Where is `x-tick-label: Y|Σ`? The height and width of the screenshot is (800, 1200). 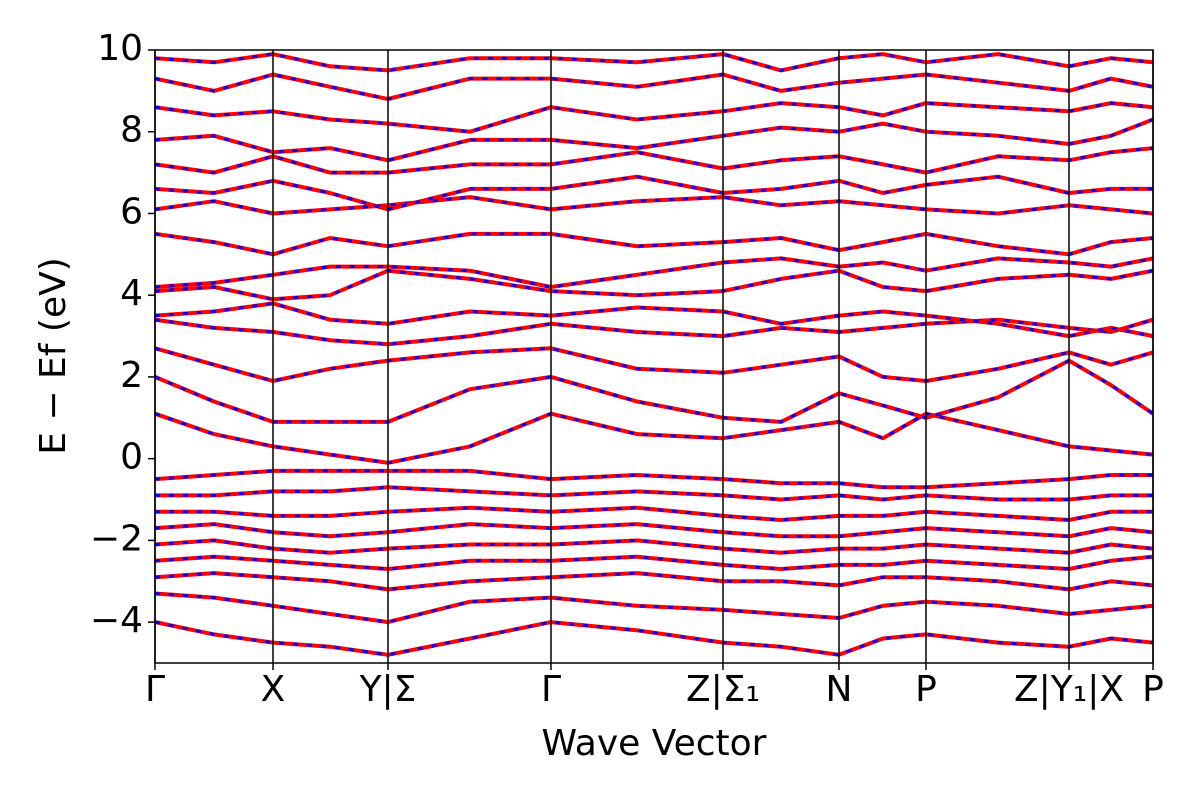 x-tick-label: Y|Σ is located at coordinates (388, 689).